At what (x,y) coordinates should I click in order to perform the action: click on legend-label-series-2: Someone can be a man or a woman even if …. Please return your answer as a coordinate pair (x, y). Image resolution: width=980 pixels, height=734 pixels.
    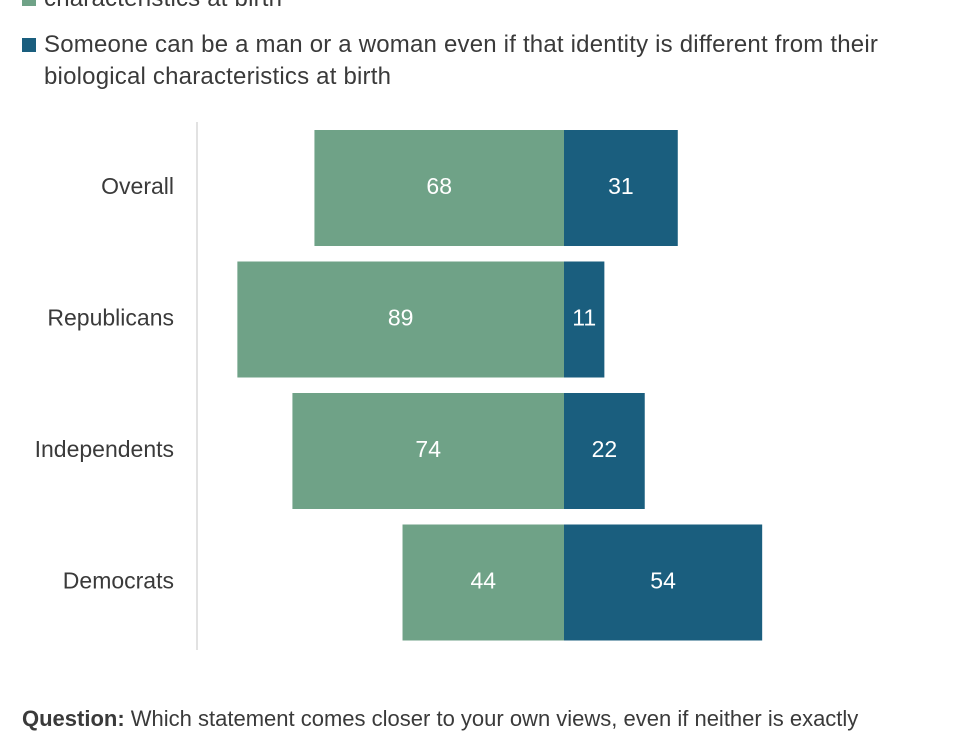
    Looking at the image, I should click on (461, 60).